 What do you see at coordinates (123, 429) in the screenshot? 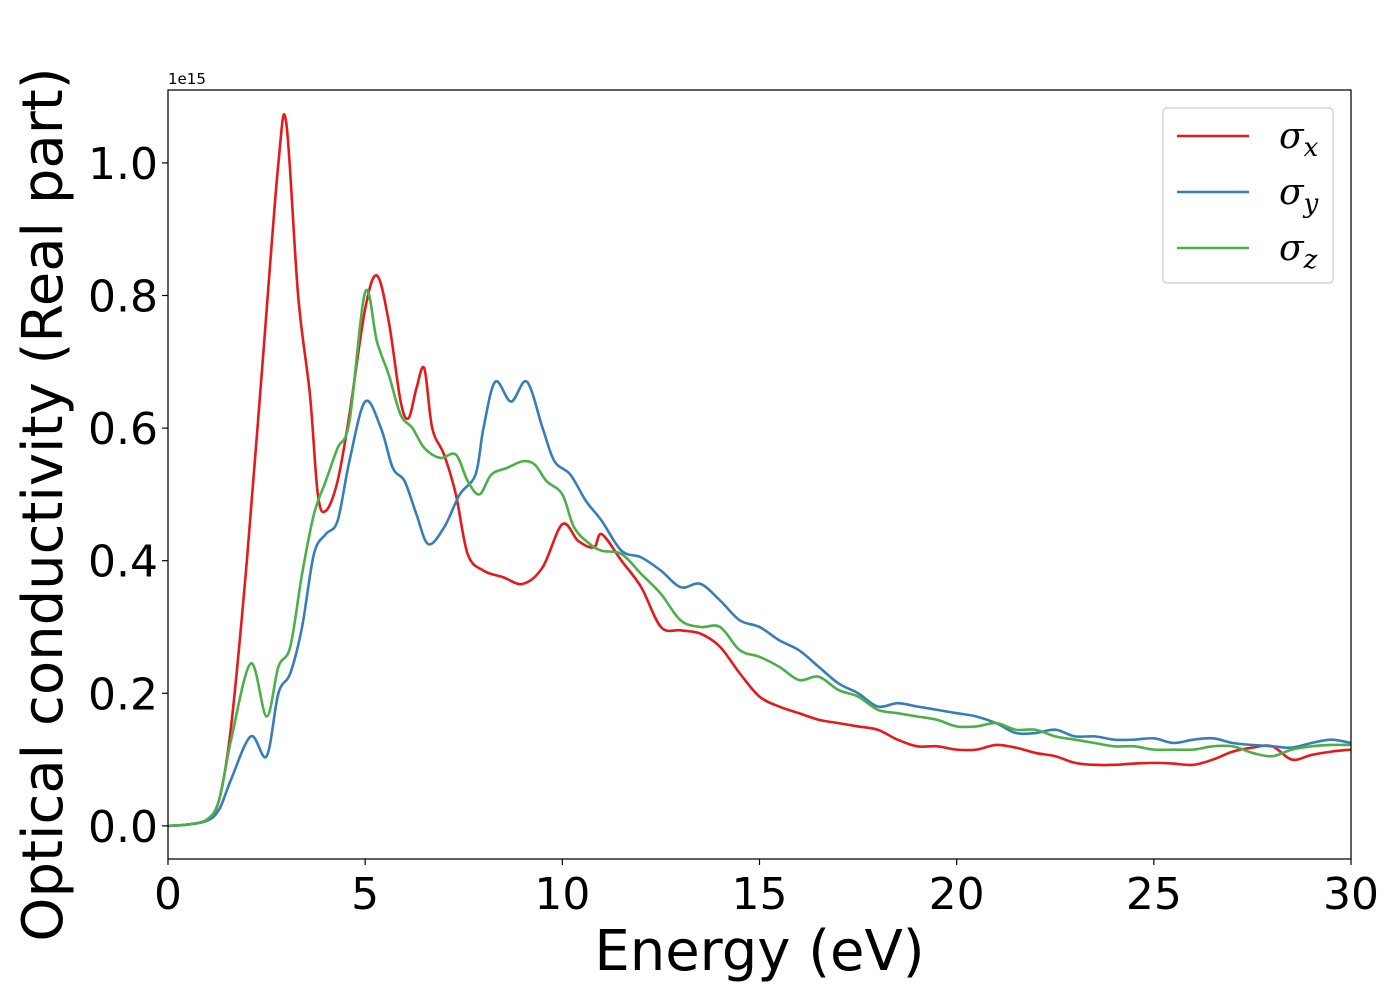
I see `y-tick-label: 0.6` at bounding box center [123, 429].